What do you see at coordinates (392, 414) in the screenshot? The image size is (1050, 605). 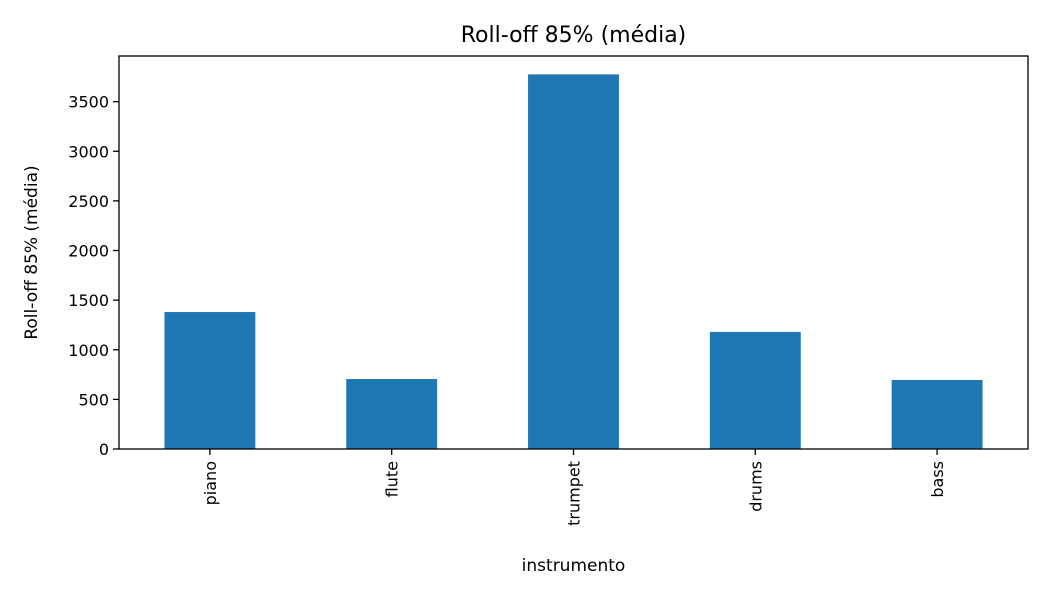 I see `bar-flute` at bounding box center [392, 414].